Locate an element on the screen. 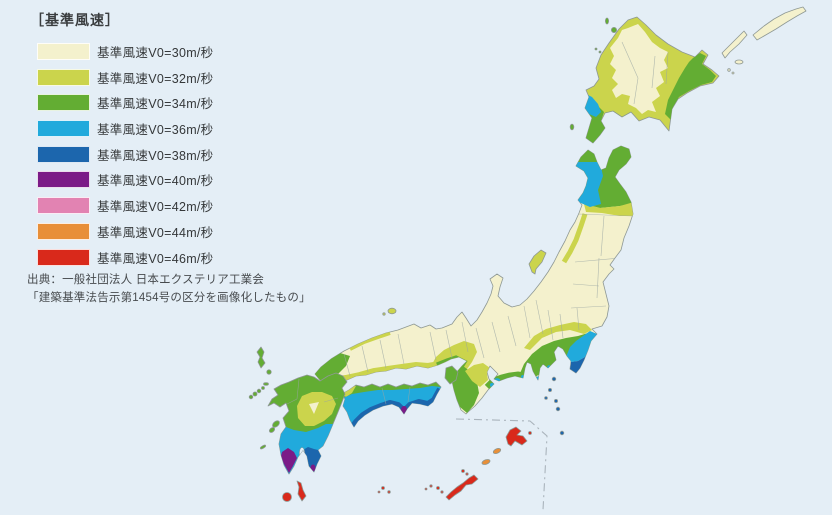  legend-item-44: 基準風速V0=44m/秒 is located at coordinates (125, 231).